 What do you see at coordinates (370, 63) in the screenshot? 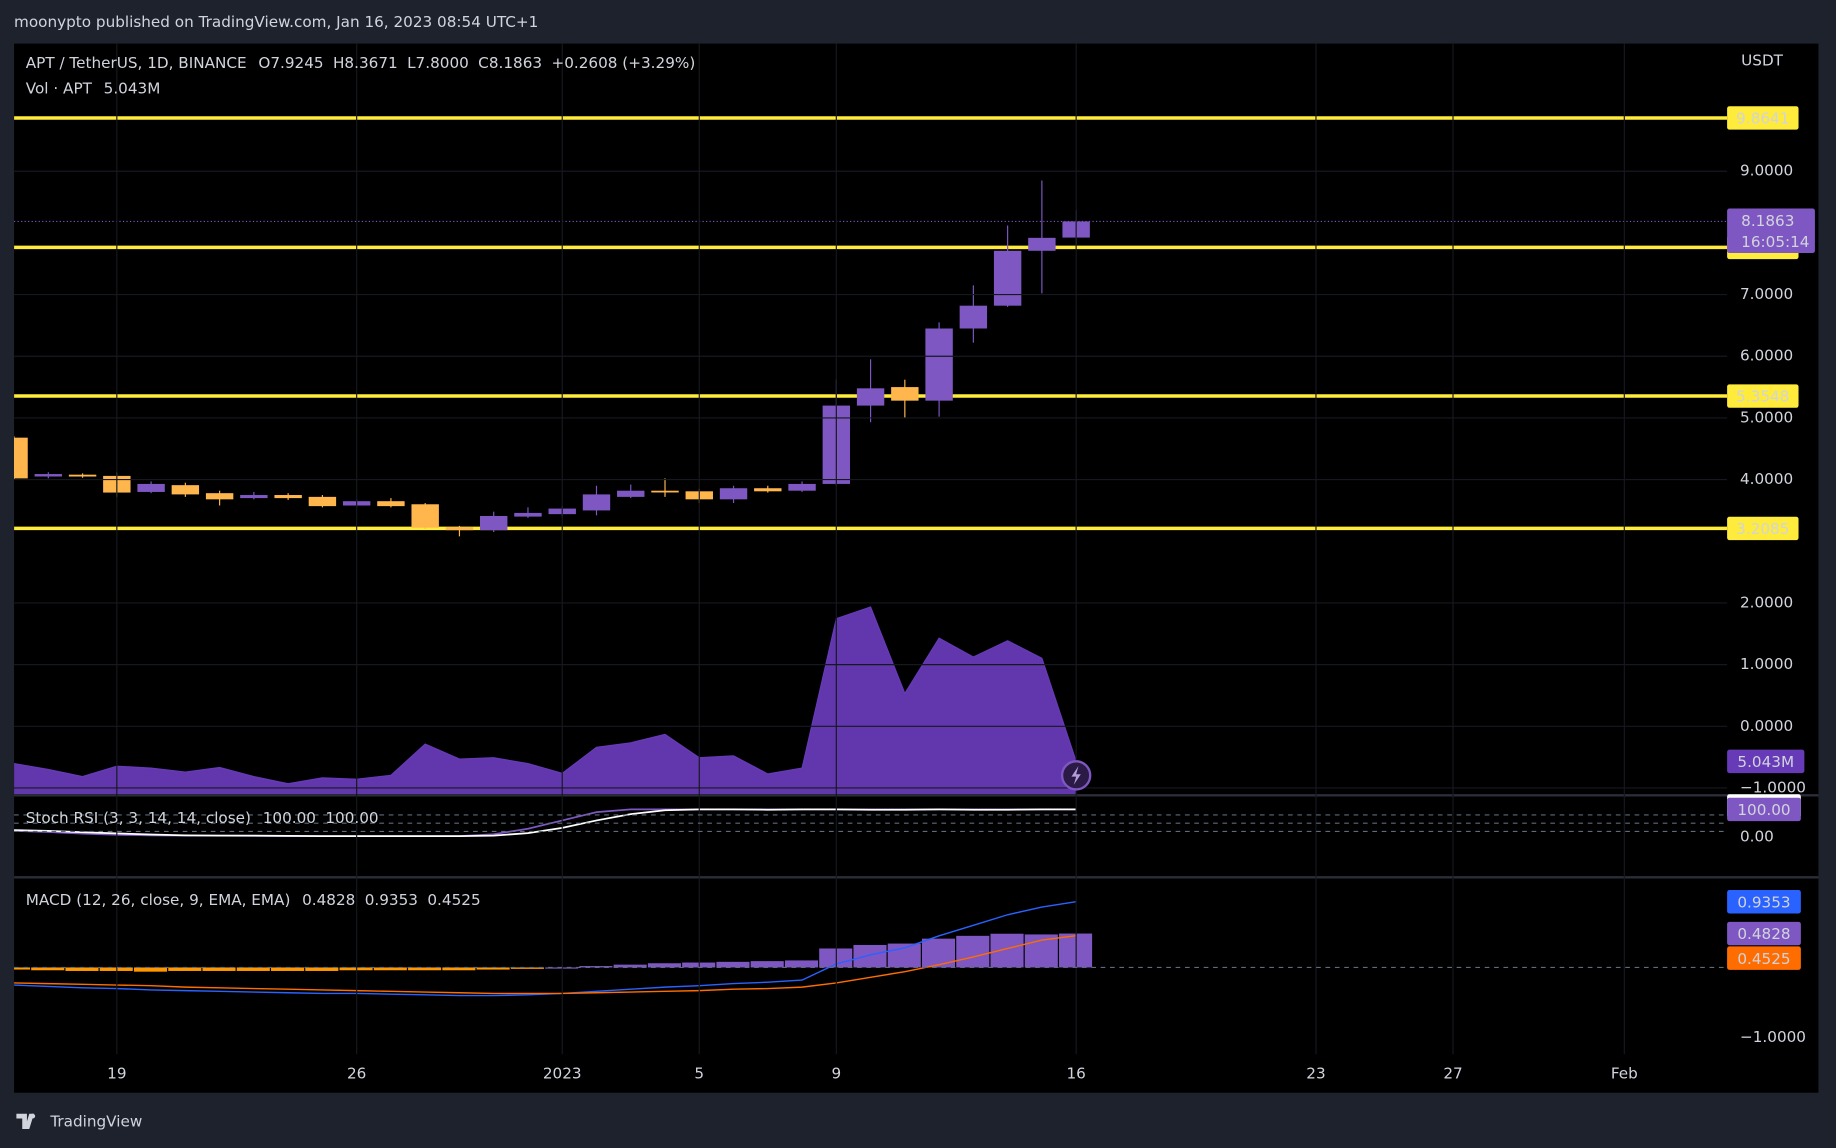
I see `legend-text: 8.3671` at bounding box center [370, 63].